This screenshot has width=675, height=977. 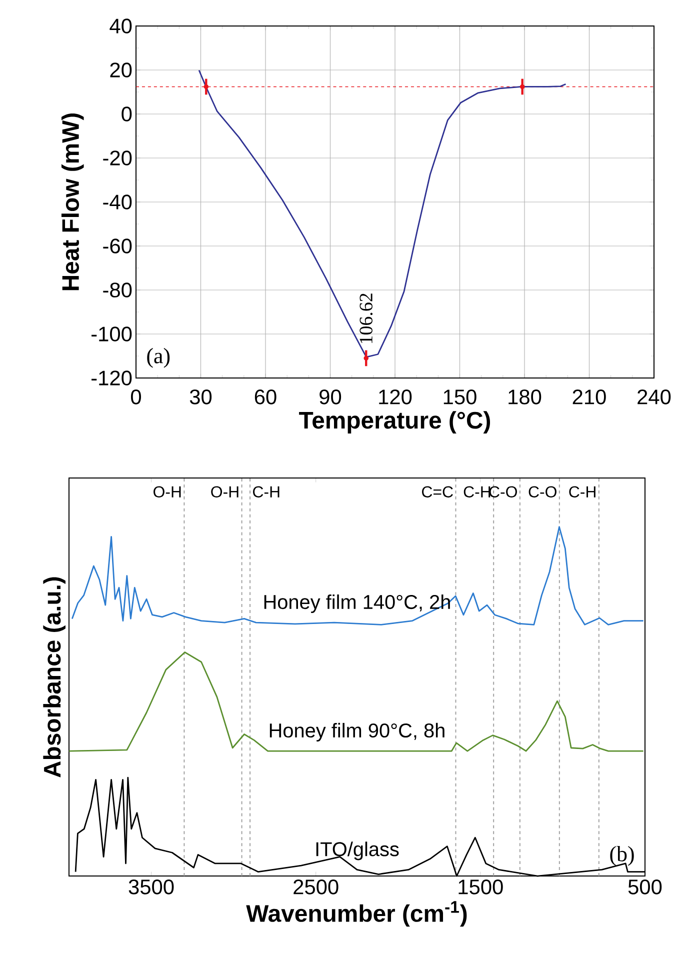 I want to click on x-tick-label: 0, so click(x=136, y=397).